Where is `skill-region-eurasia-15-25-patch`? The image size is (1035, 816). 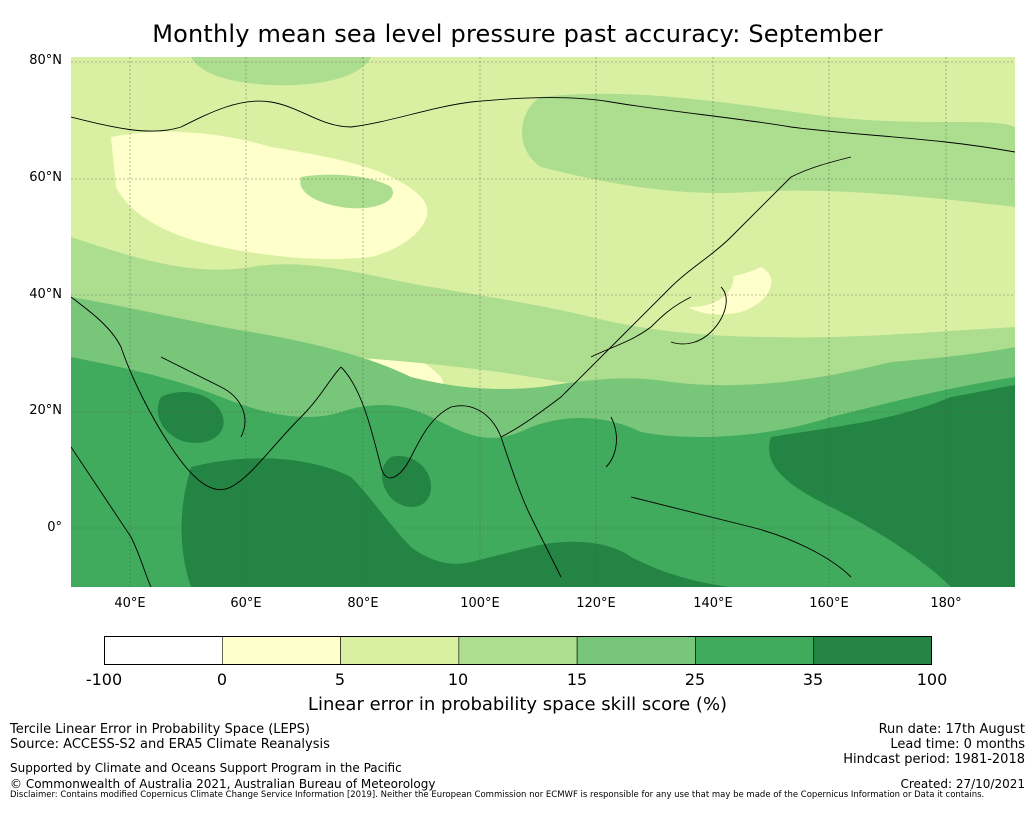 skill-region-eurasia-15-25-patch is located at coordinates (346, 191).